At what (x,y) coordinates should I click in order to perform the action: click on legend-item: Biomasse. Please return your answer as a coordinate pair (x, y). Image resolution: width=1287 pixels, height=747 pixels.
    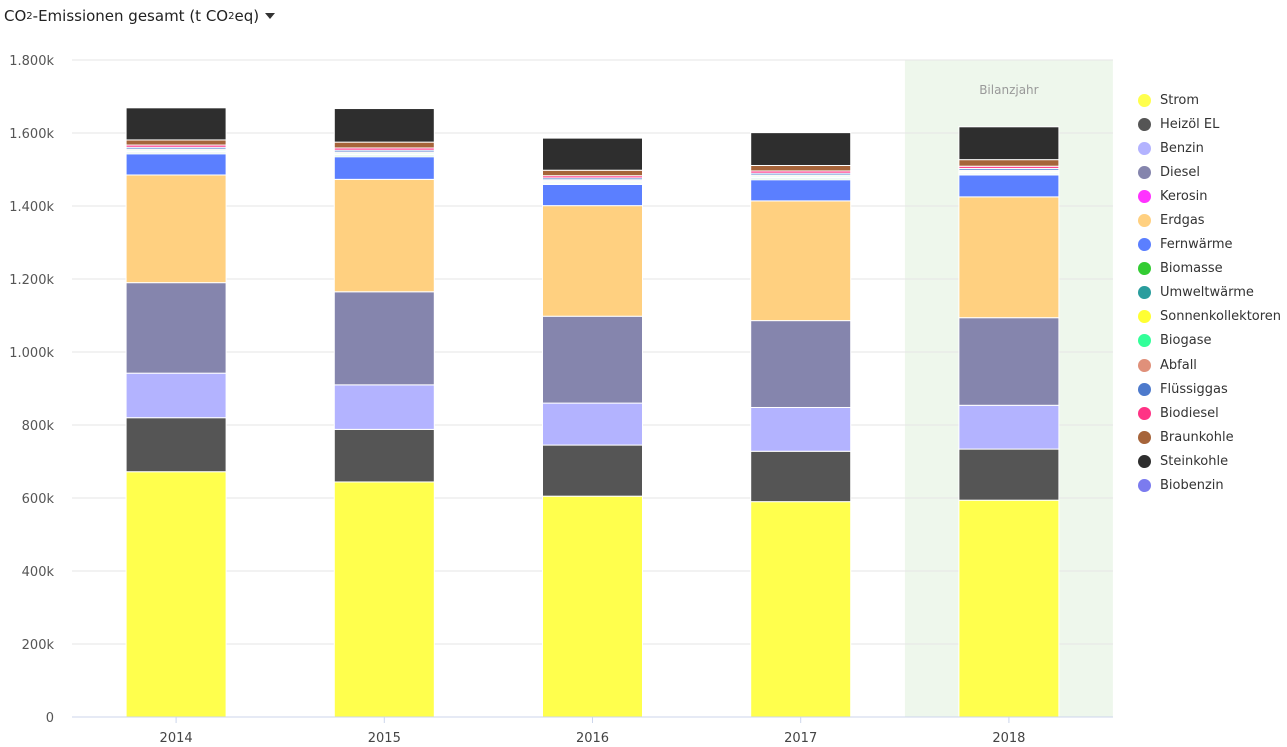
    Looking at the image, I should click on (1212, 269).